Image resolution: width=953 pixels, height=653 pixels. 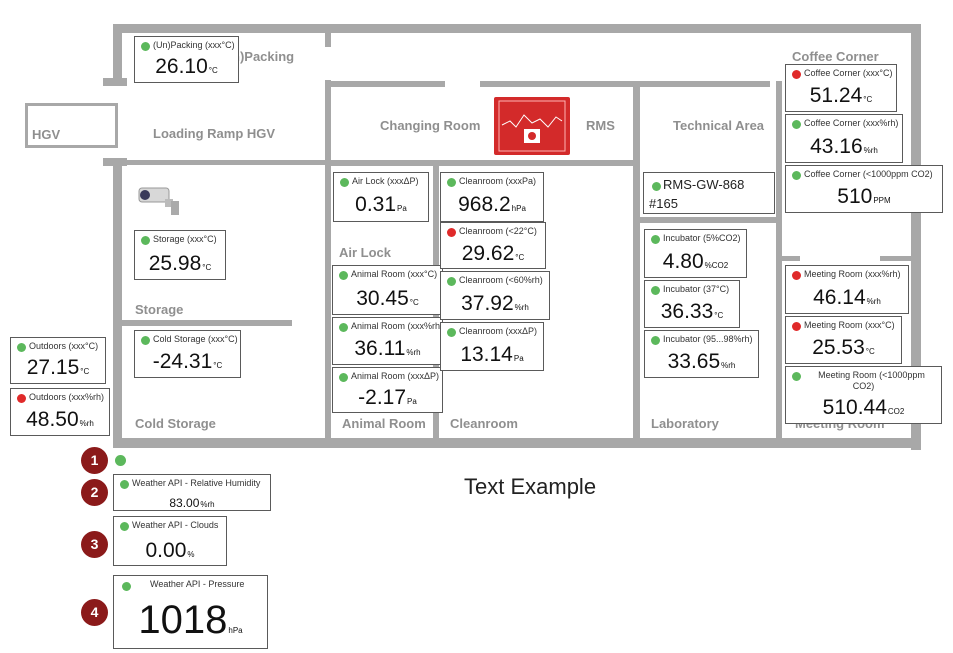 I want to click on room-label-air-lock: Air Lock, so click(x=365, y=252).